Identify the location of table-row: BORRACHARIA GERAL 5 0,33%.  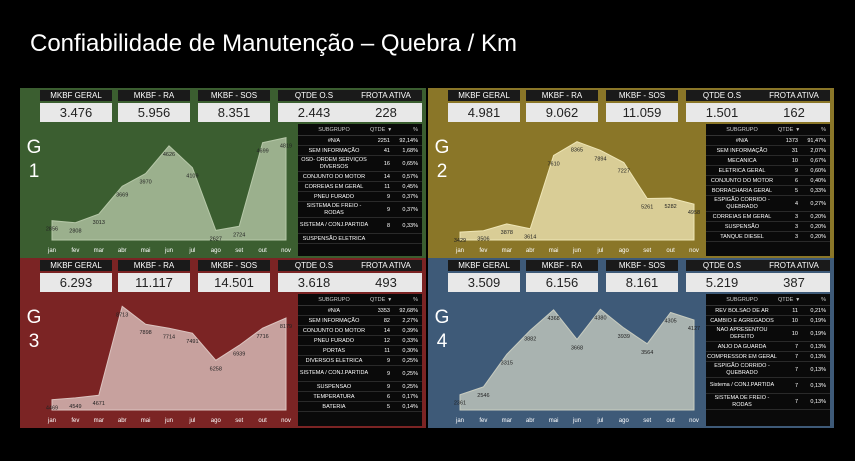
(768, 191).